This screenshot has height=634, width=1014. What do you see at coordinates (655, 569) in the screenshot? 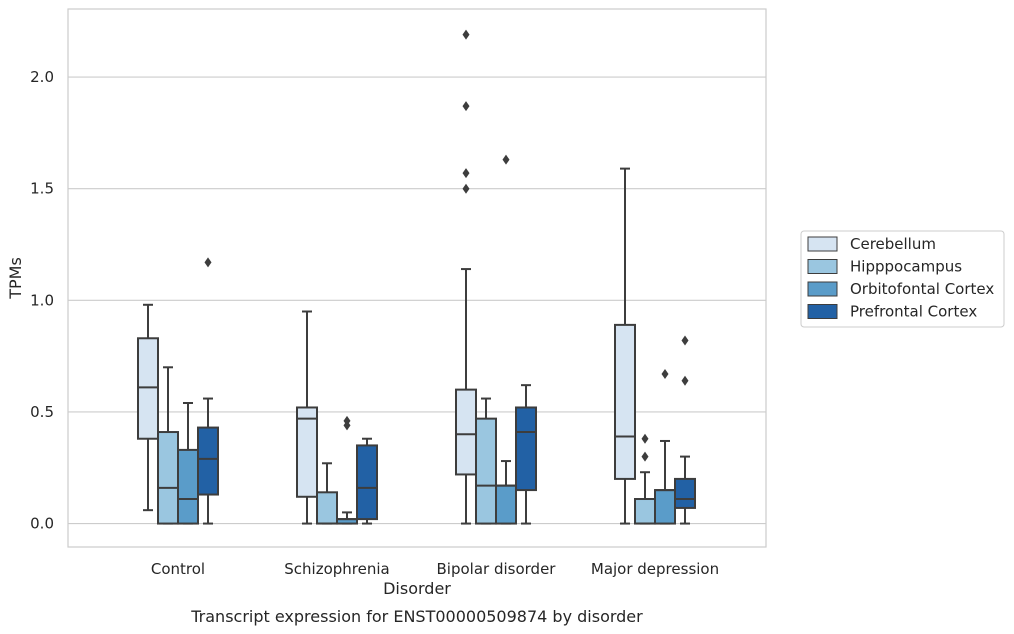
I see `x-tick-label: Major depression` at bounding box center [655, 569].